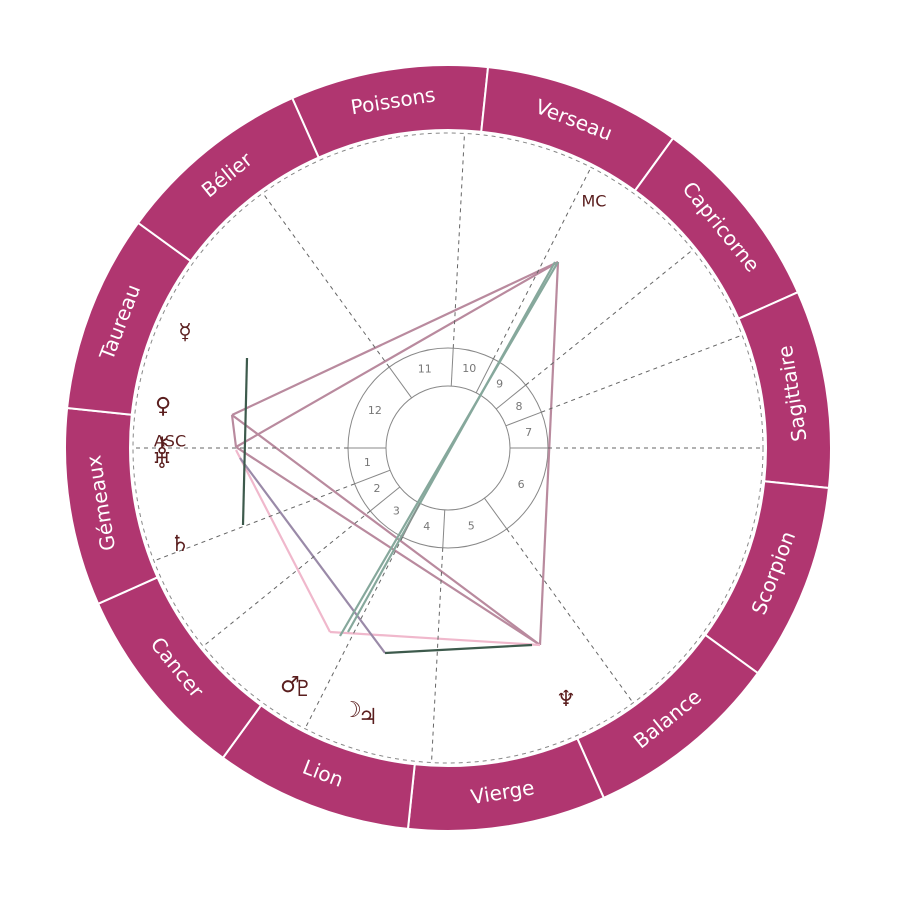  Describe the element at coordinates (368, 717) in the screenshot. I see `planet-glyph: ♃` at that location.